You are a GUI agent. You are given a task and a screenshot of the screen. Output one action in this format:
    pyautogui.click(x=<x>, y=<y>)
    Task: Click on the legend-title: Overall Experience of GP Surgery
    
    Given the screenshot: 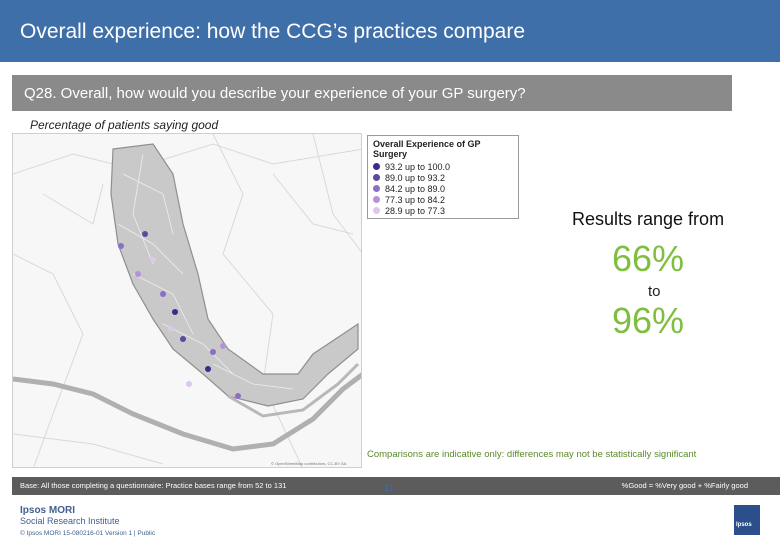 What is the action you would take?
    pyautogui.click(x=427, y=149)
    